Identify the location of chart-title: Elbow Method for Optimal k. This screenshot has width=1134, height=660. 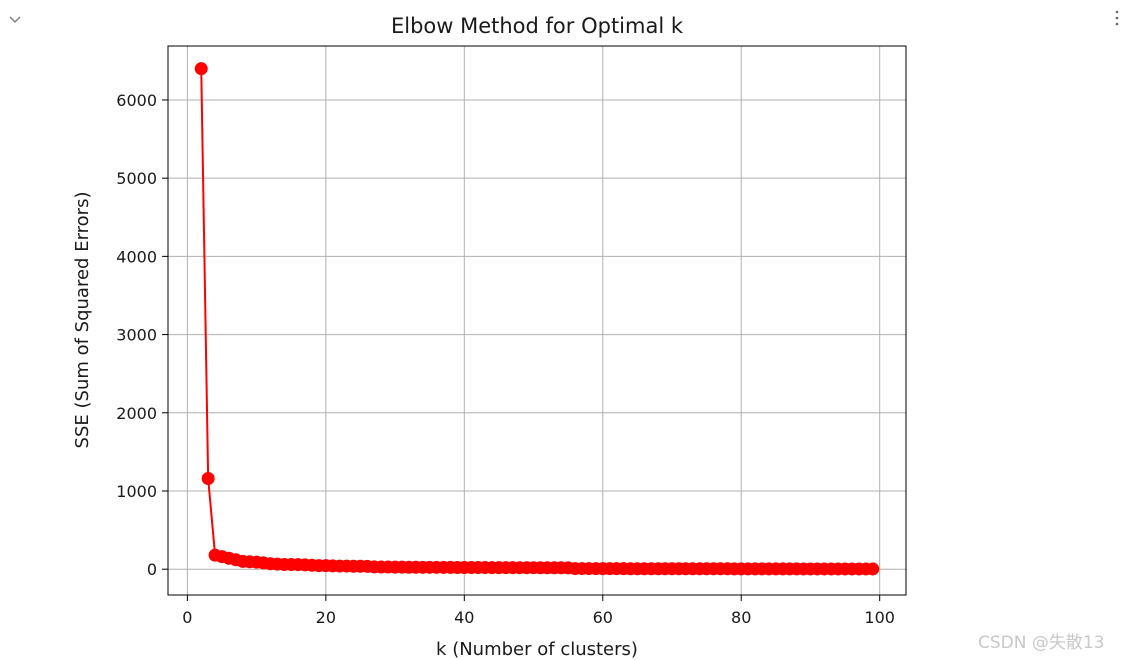
(537, 26).